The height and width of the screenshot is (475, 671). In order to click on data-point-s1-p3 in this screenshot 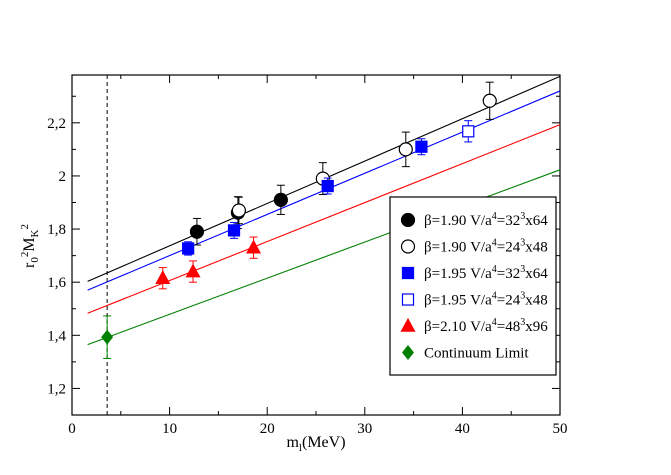, I will do `click(489, 100)`.